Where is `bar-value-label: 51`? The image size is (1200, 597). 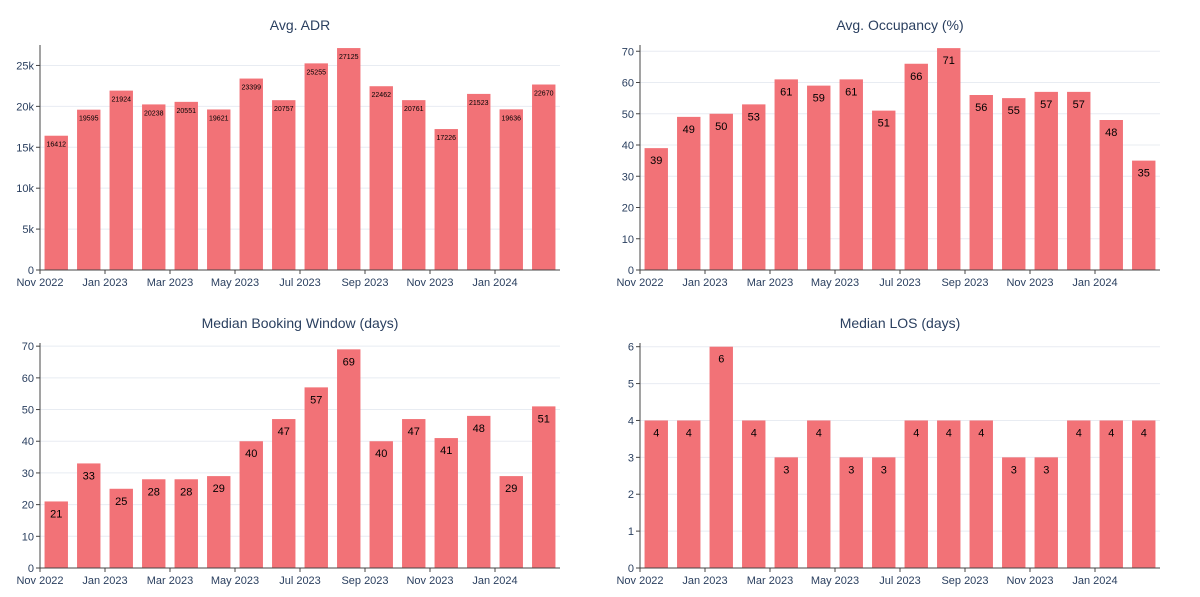 bar-value-label: 51 is located at coordinates (884, 124).